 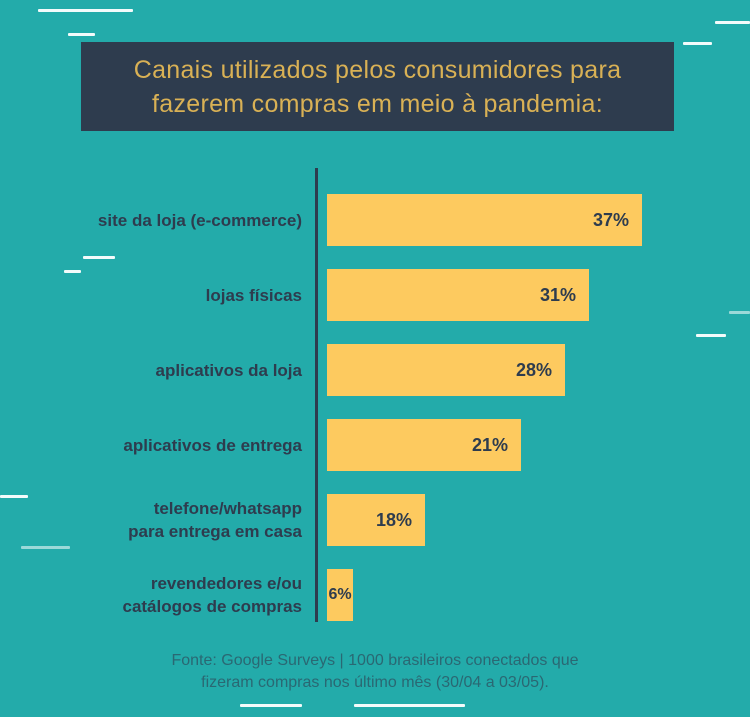 What do you see at coordinates (393, 519) in the screenshot?
I see `value-label: 18%` at bounding box center [393, 519].